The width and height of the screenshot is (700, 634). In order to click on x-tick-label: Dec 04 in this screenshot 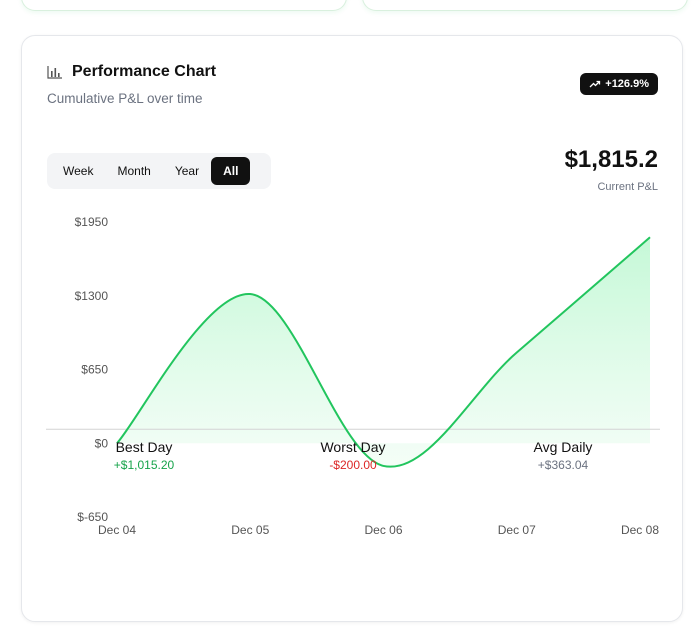, I will do `click(117, 530)`.